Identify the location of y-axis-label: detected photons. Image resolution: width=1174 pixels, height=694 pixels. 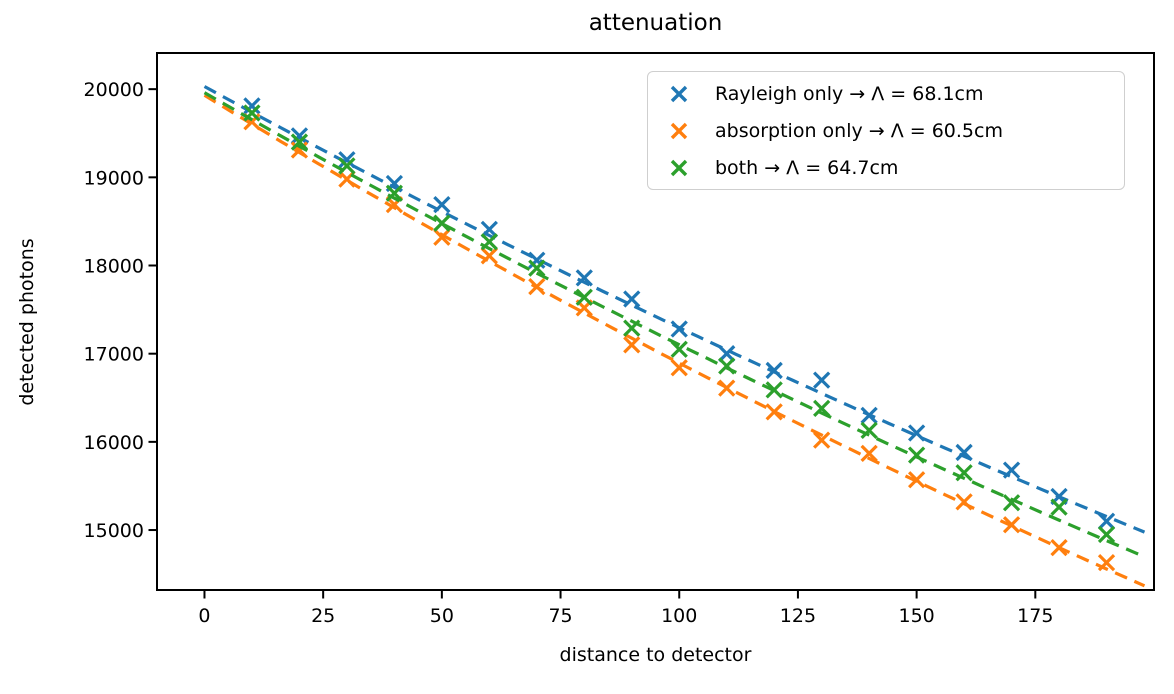
(27, 322).